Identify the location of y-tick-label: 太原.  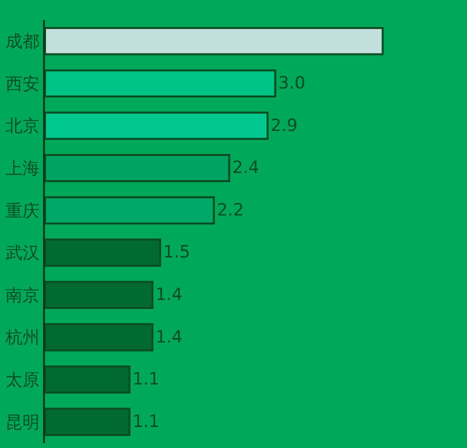
(23, 380).